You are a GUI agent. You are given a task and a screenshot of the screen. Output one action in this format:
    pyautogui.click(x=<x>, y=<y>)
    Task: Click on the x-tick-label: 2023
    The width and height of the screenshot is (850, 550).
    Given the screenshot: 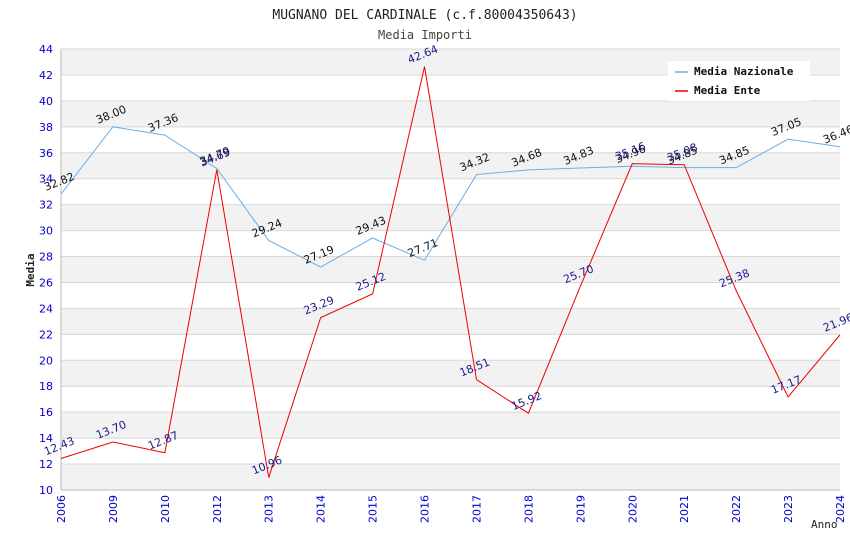 What is the action you would take?
    pyautogui.click(x=788, y=509)
    